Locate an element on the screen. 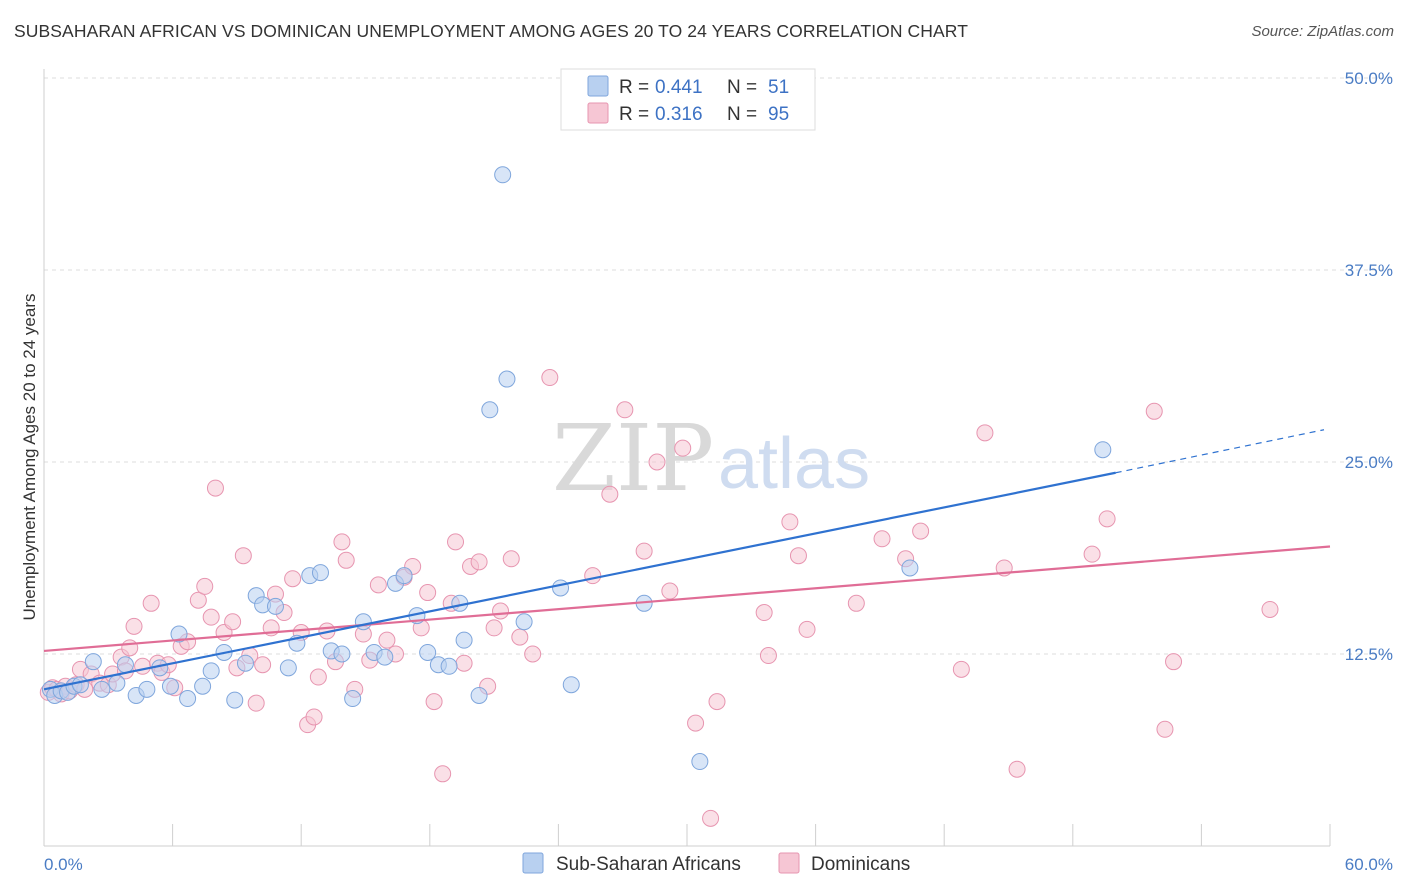 This screenshot has width=1406, height=892. dominican-trend-line is located at coordinates (687, 599).